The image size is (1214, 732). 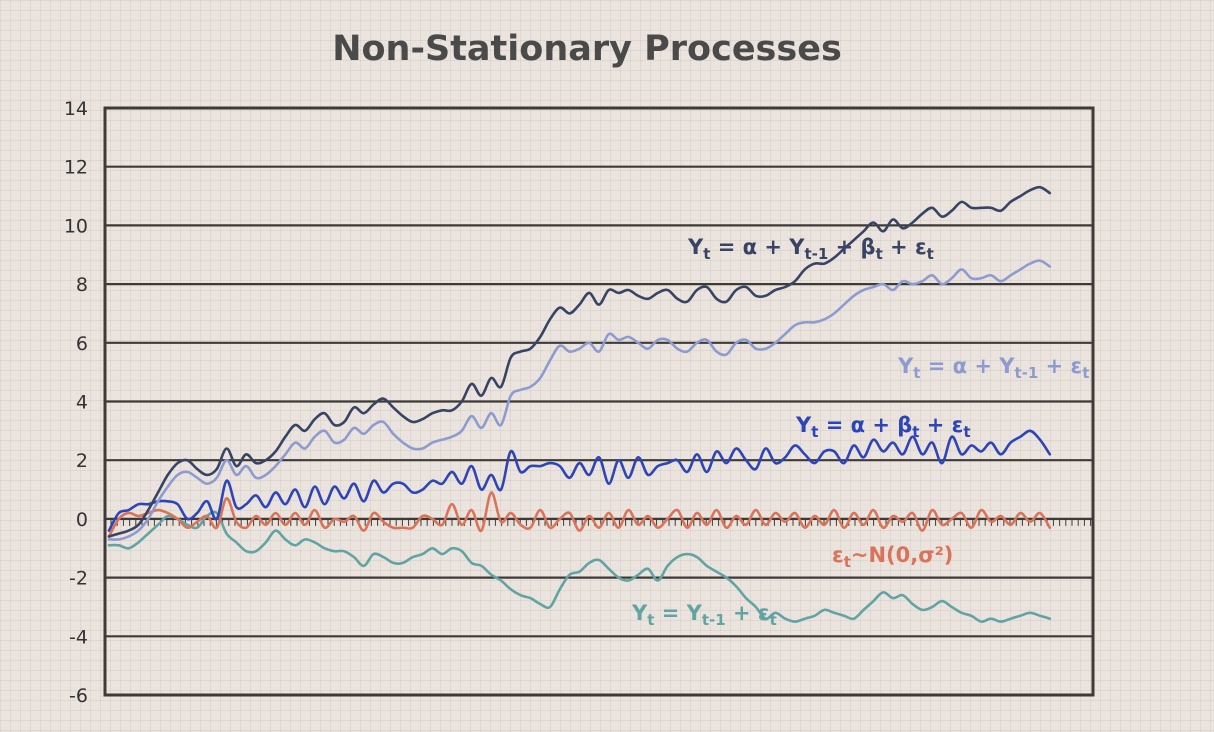 What do you see at coordinates (78, 579) in the screenshot?
I see `y-tick-label: -2` at bounding box center [78, 579].